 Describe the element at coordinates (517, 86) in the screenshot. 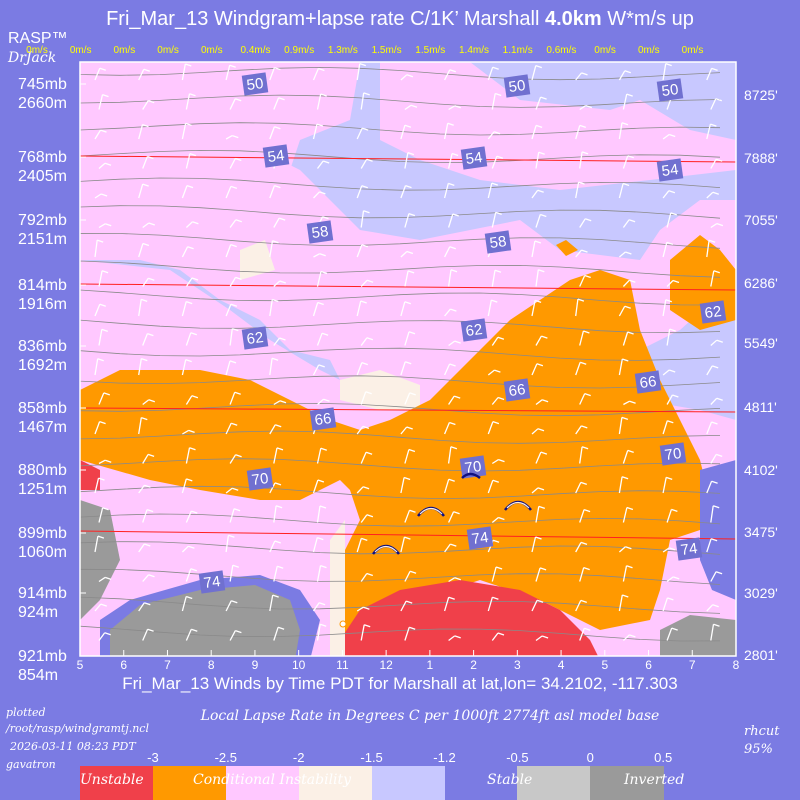

I see `svg-text: 50` at that location.